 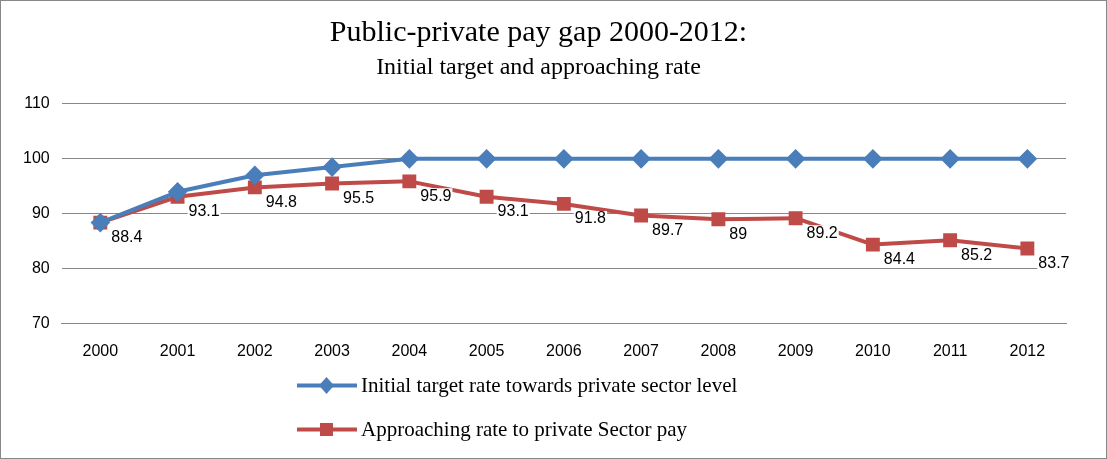 I want to click on data-label: 84.4, so click(x=899, y=259).